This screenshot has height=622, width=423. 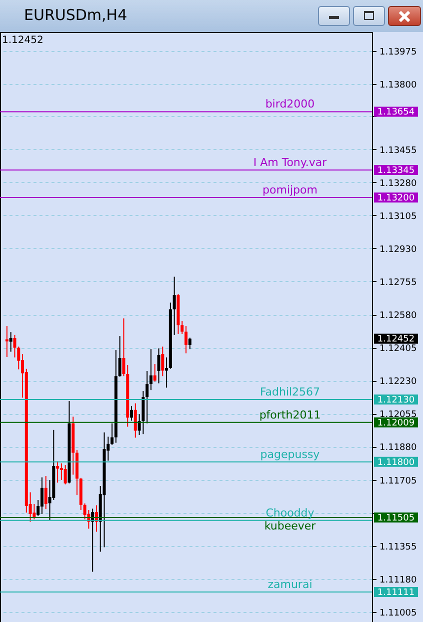 I want to click on y-tick-label: 1.13280, so click(x=398, y=183).